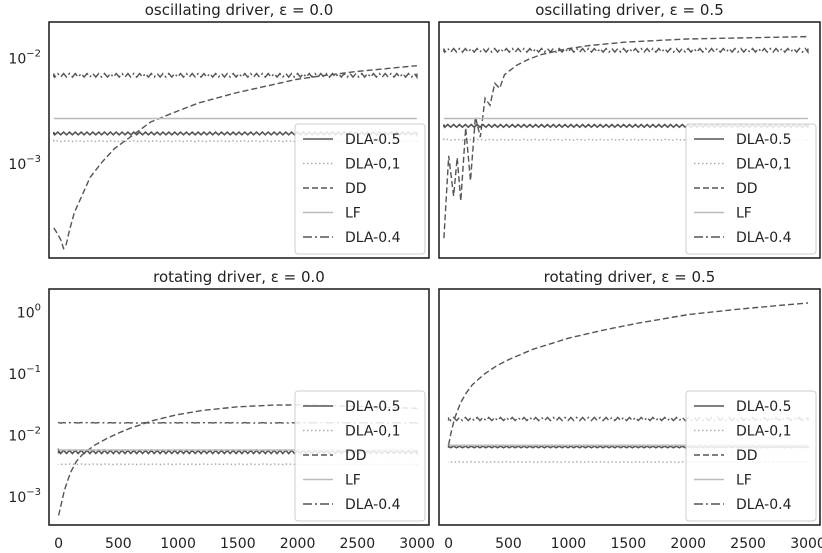 The width and height of the screenshot is (822, 553). What do you see at coordinates (629, 10) in the screenshot?
I see `panel-title: oscillating driver, ε = 0.5` at bounding box center [629, 10].